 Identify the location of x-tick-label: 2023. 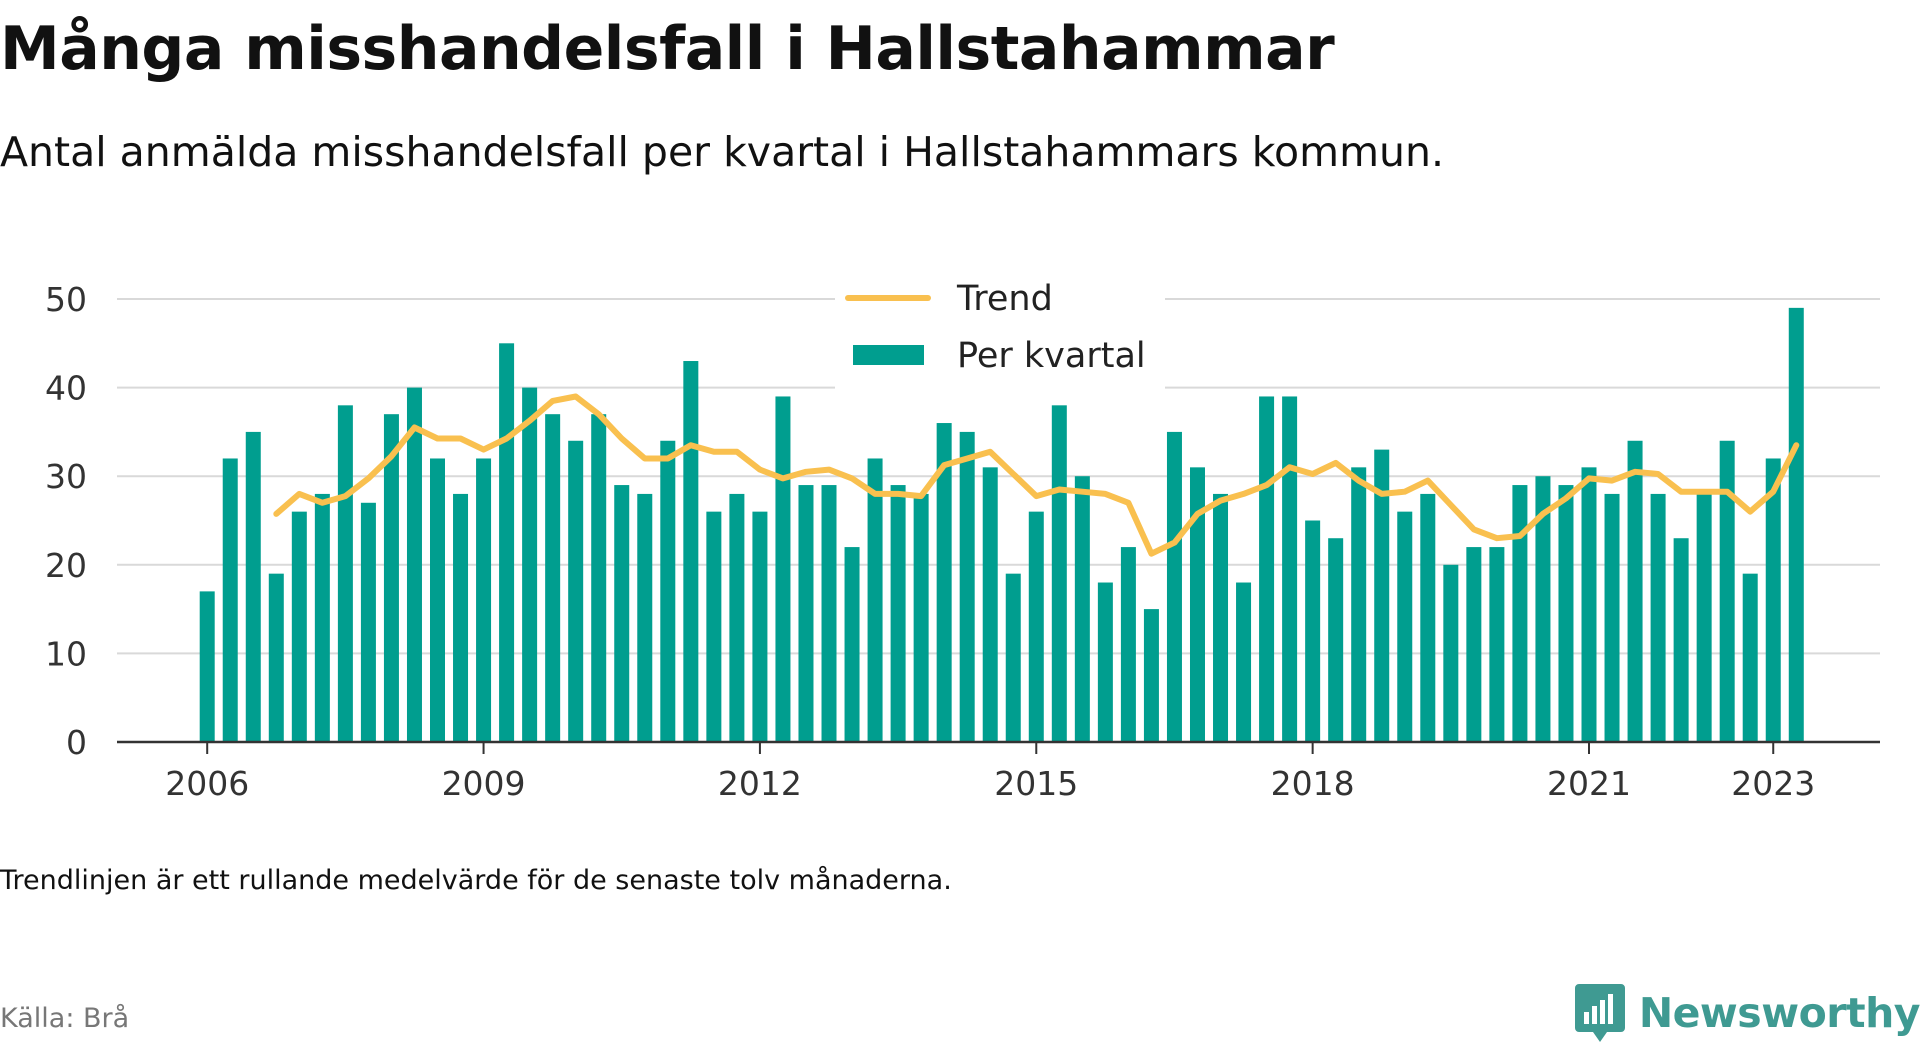
(1773, 783).